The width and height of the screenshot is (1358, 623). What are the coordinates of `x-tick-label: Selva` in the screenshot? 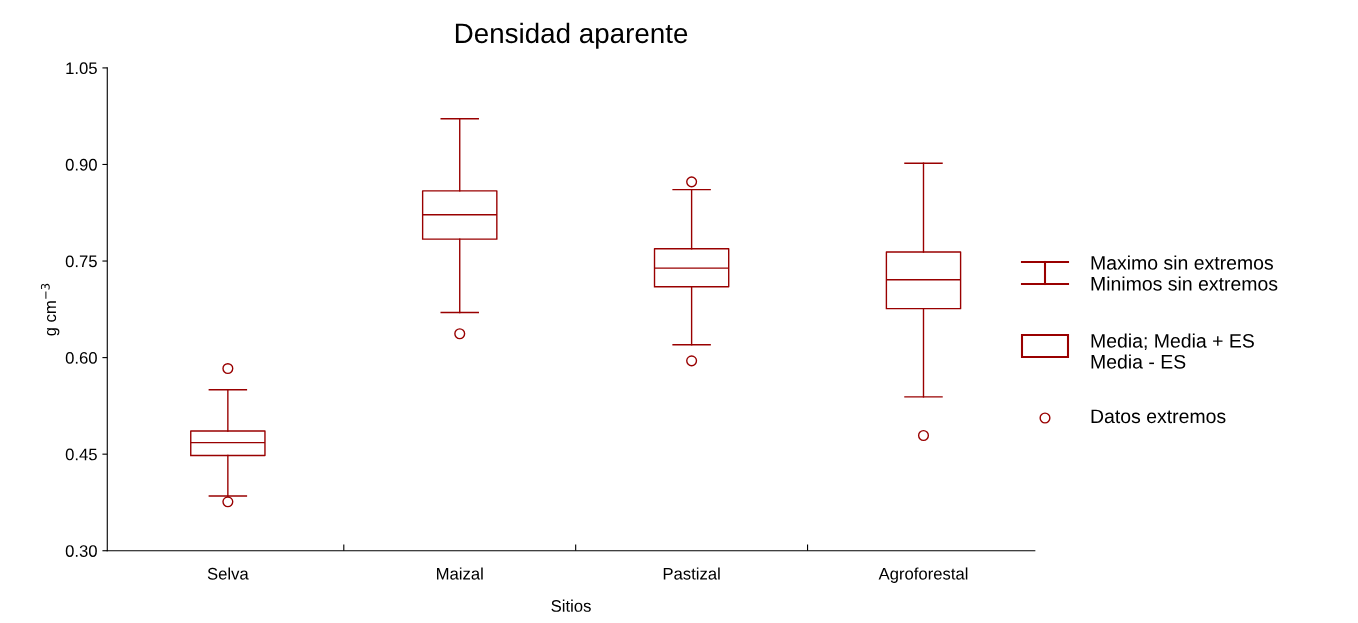 It's located at (228, 573).